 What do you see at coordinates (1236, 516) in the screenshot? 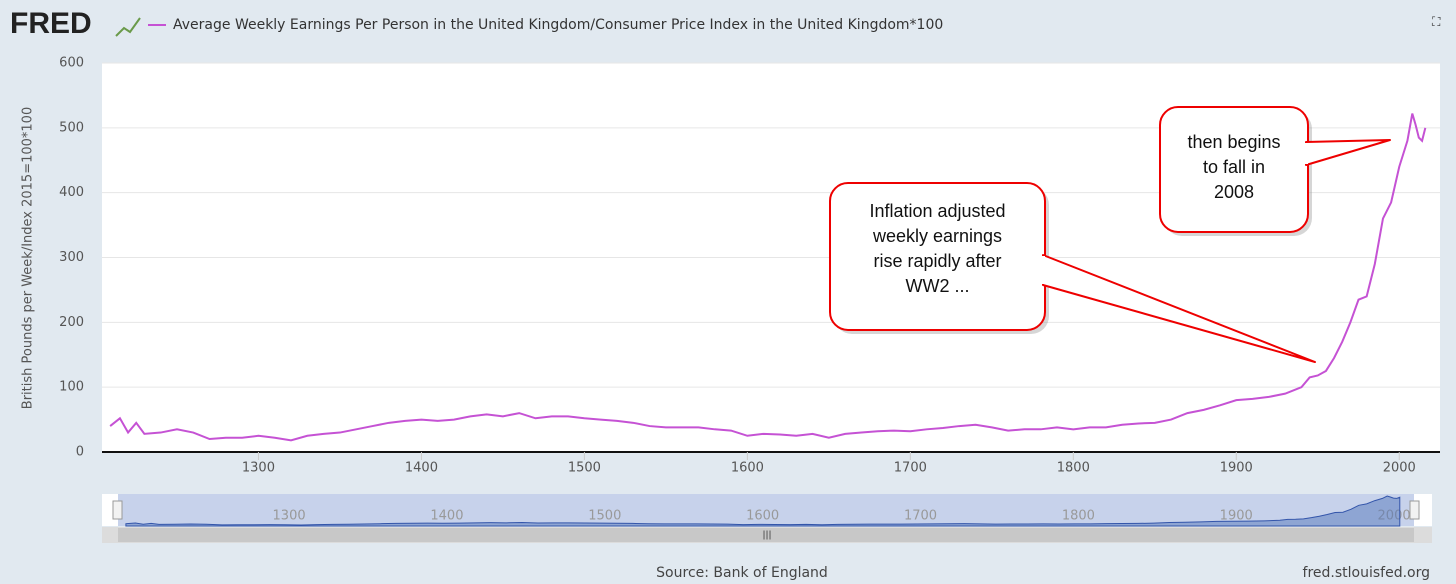
I see `navigator-tick-label: 1900` at bounding box center [1236, 516].